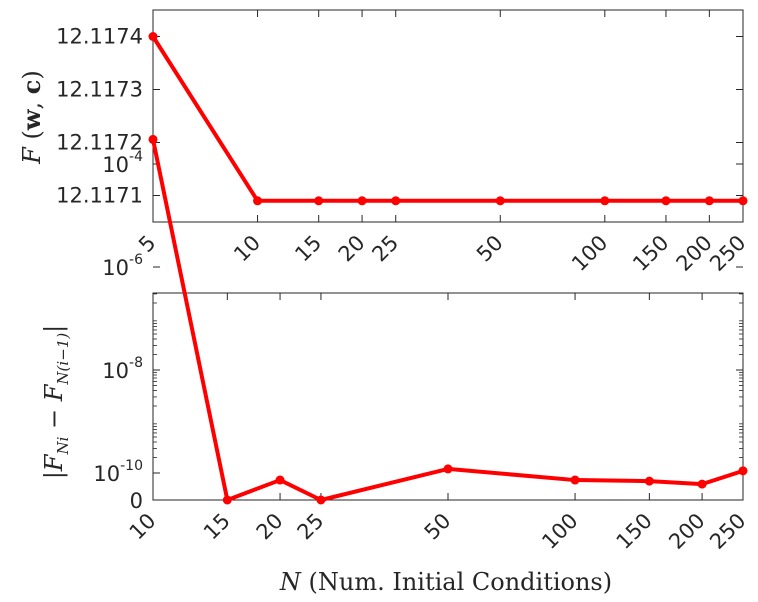 This screenshot has width=758, height=602. Describe the element at coordinates (308, 249) in the screenshot. I see `top-x-tick-label: 15` at that location.